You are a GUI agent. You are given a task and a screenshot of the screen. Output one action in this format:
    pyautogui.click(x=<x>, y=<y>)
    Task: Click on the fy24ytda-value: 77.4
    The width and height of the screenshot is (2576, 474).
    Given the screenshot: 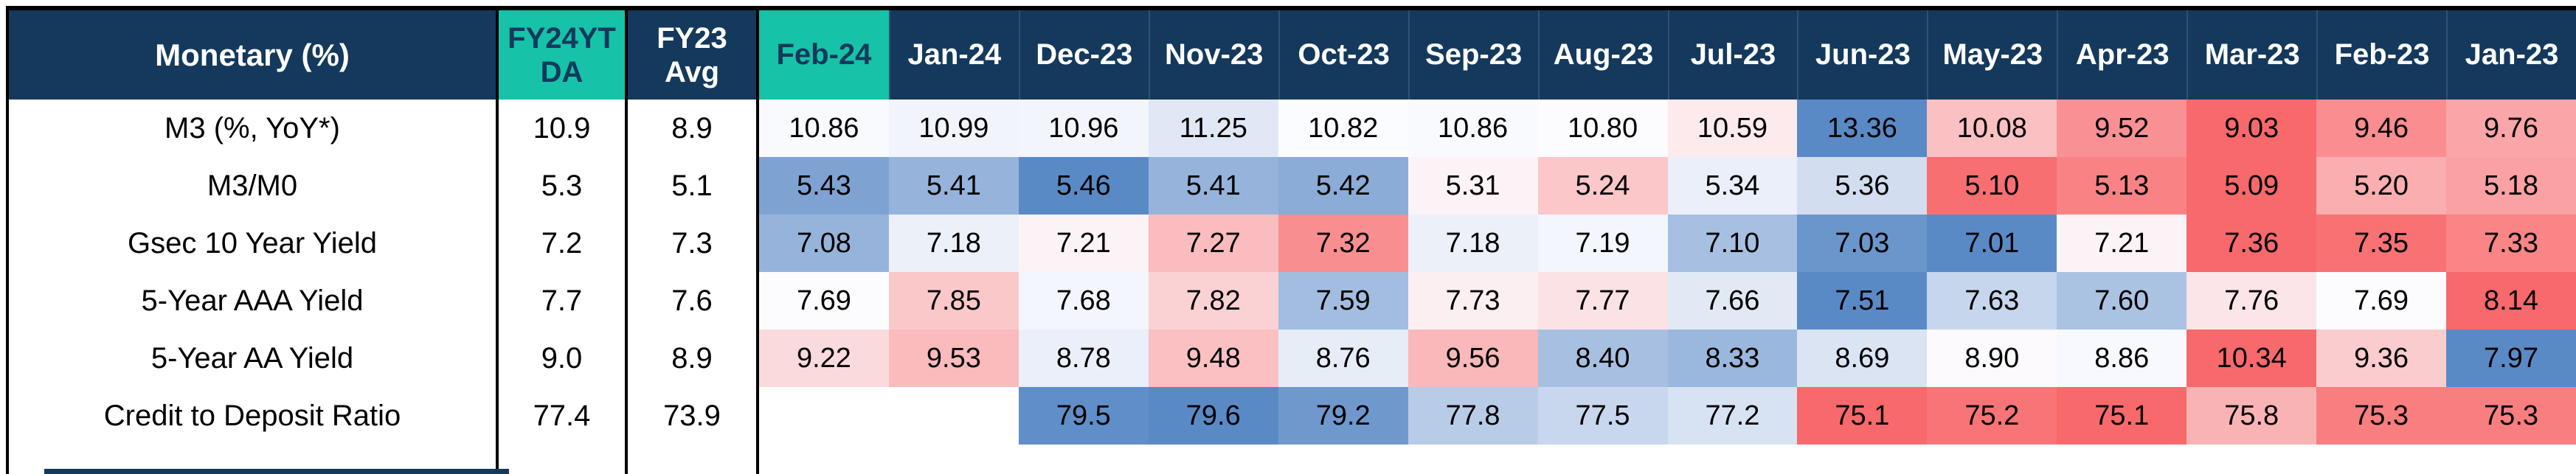 What is the action you would take?
    pyautogui.click(x=563, y=416)
    